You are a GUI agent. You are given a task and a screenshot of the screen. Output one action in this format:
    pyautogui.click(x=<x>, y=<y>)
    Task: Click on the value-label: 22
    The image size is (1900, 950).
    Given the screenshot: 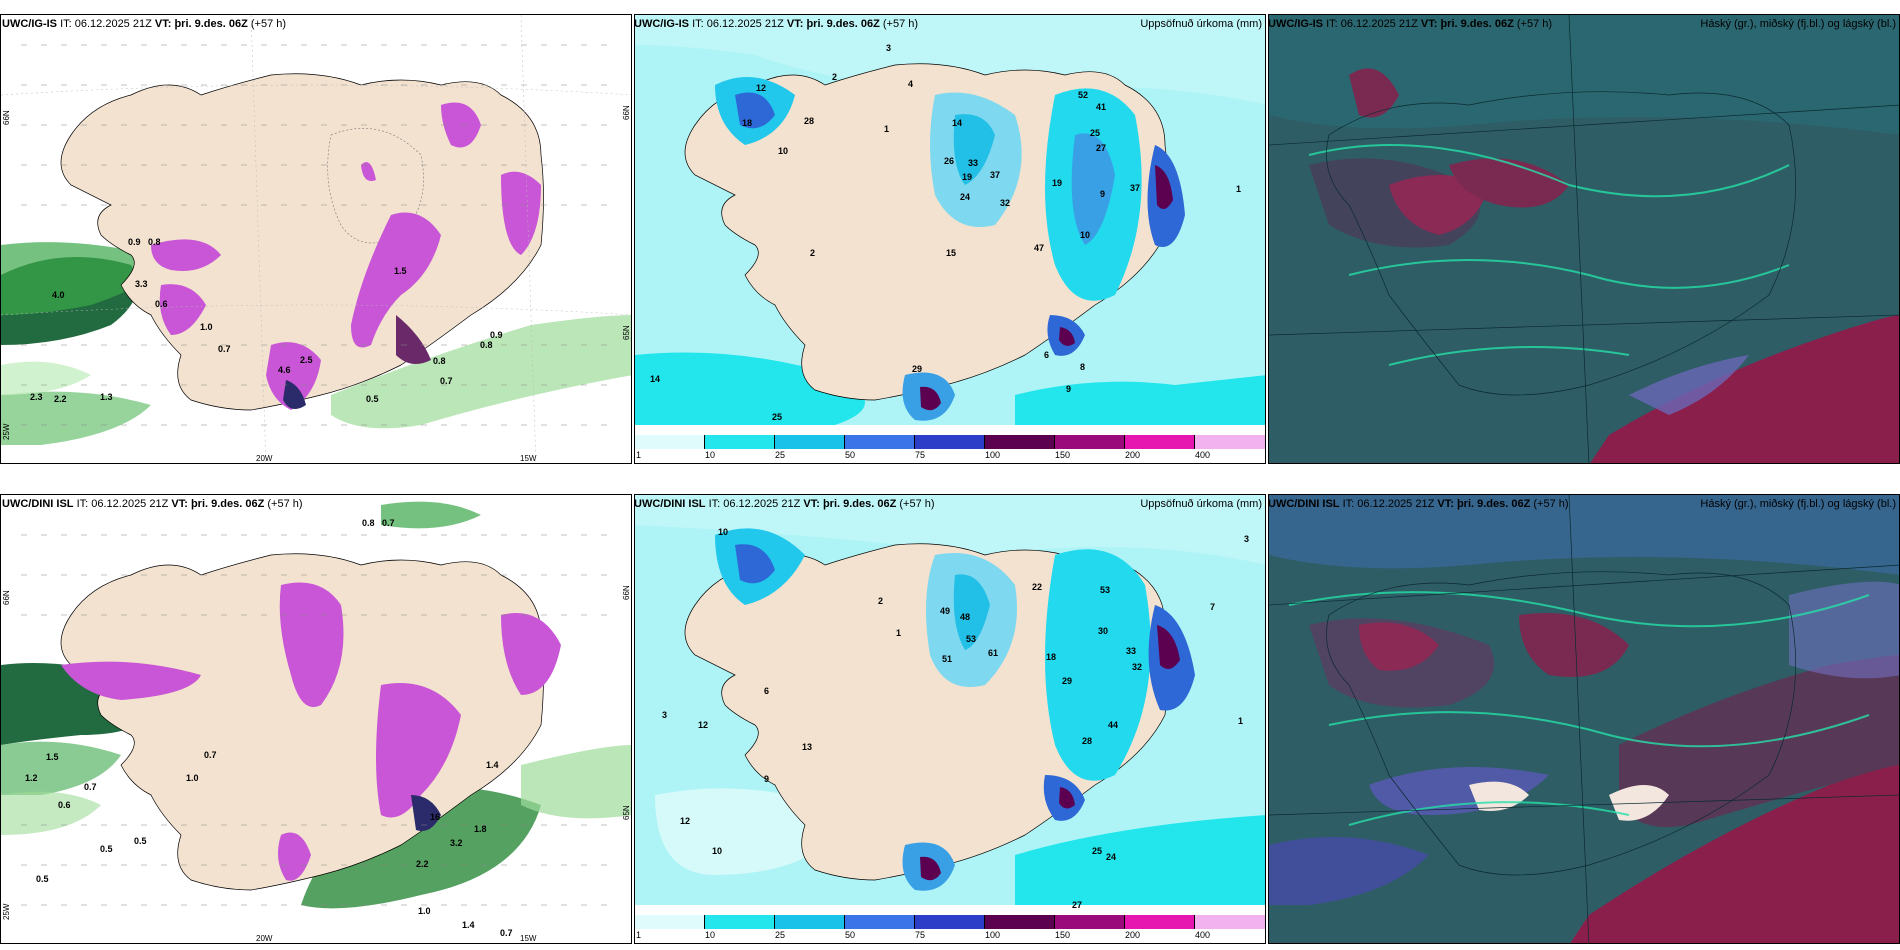 What is the action you would take?
    pyautogui.click(x=1037, y=587)
    